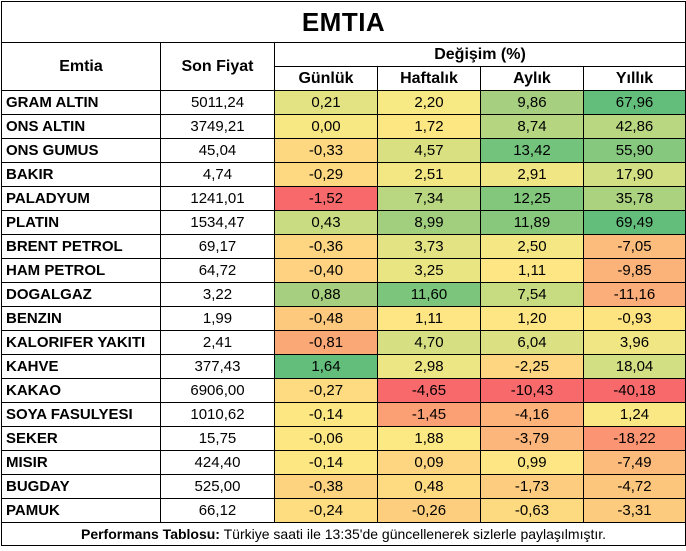 This screenshot has width=686, height=551. Describe the element at coordinates (429, 414) in the screenshot. I see `weekly-change: -1,45` at that location.